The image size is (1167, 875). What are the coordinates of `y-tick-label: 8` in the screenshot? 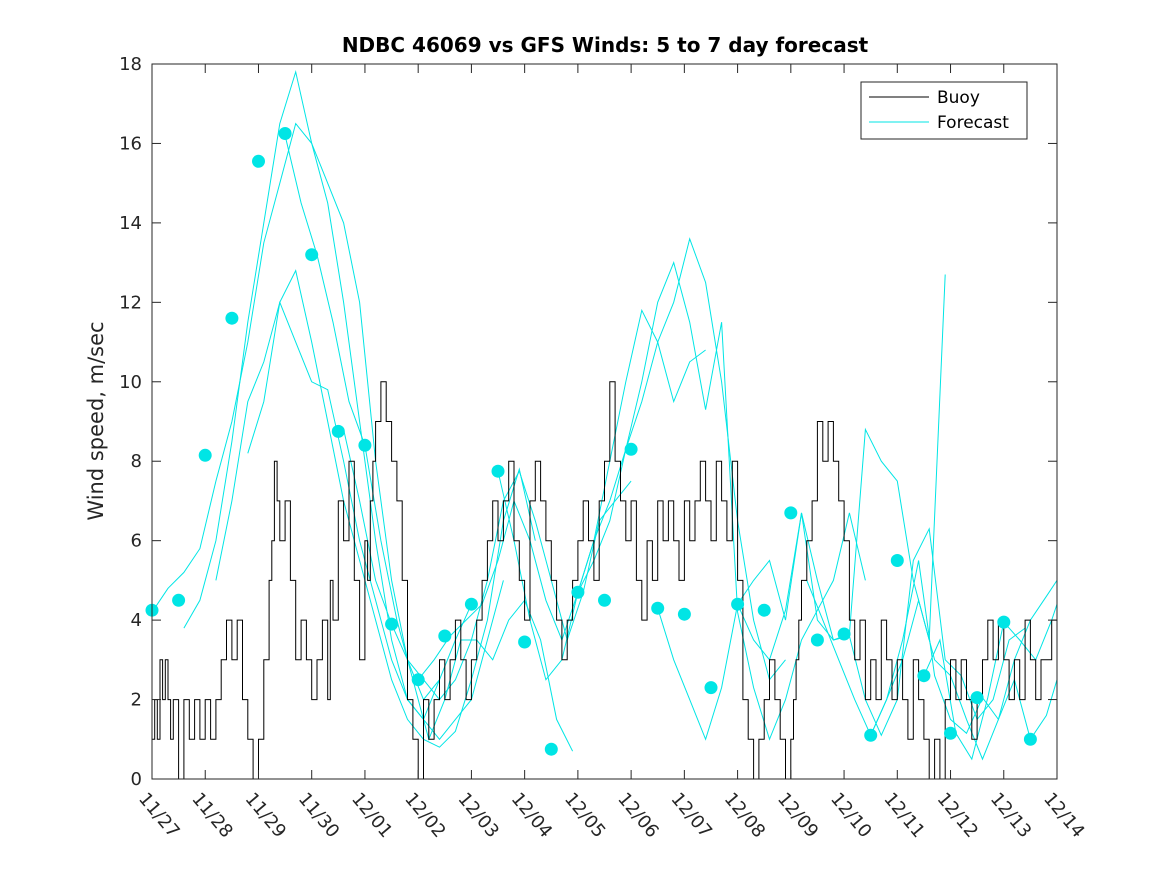 It's located at (136, 461).